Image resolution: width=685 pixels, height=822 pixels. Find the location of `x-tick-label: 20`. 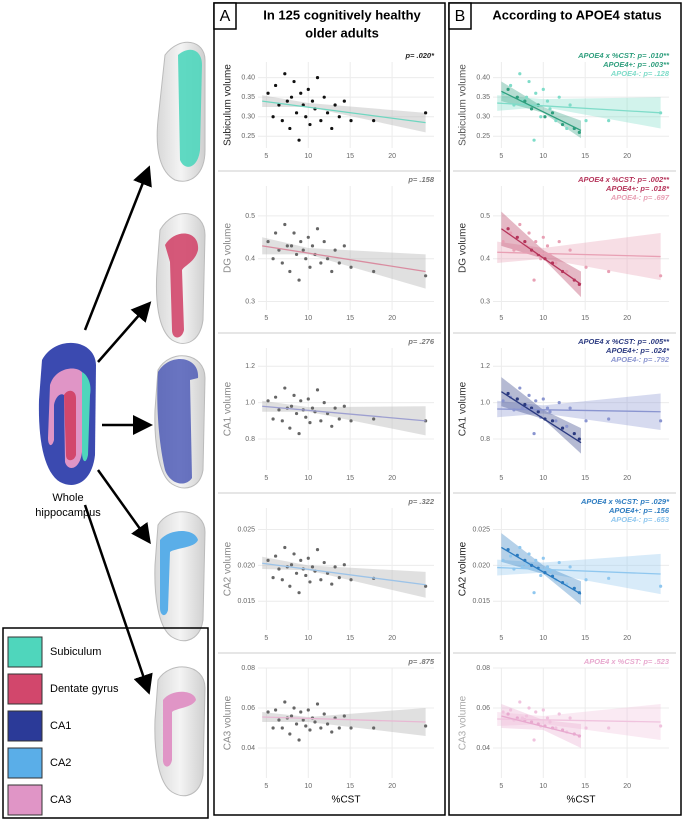

x-tick-label: 20 is located at coordinates (392, 786).